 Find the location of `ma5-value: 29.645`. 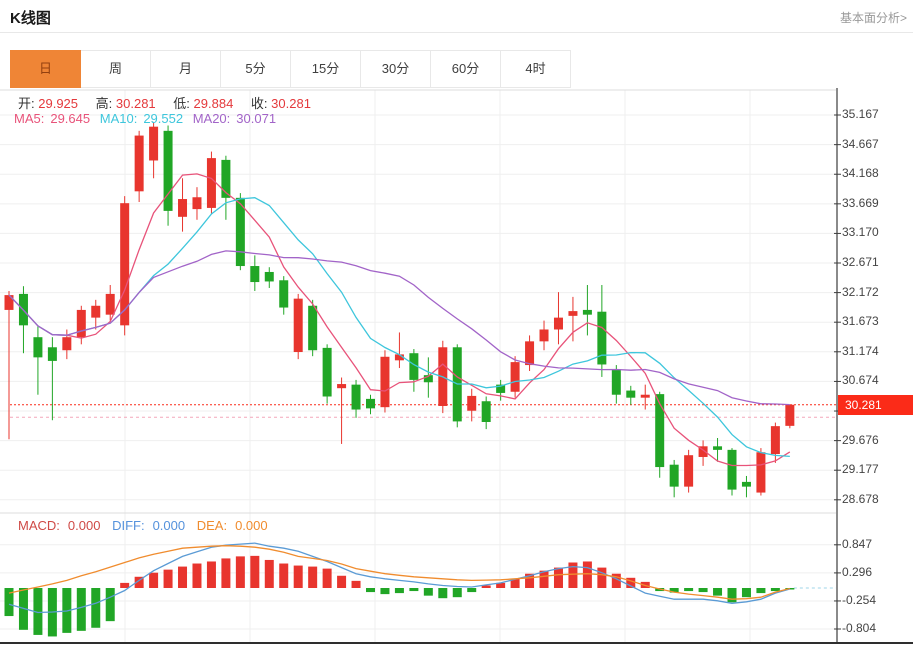

ma5-value: 29.645 is located at coordinates (70, 118).